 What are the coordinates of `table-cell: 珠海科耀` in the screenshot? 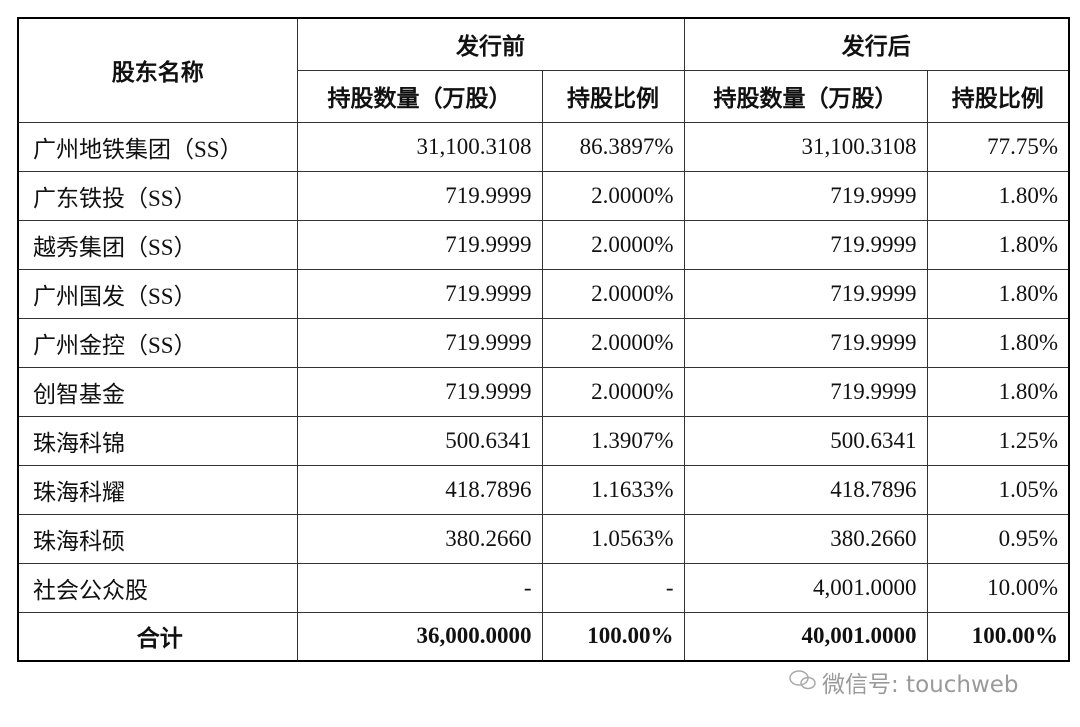 It's located at (157, 489).